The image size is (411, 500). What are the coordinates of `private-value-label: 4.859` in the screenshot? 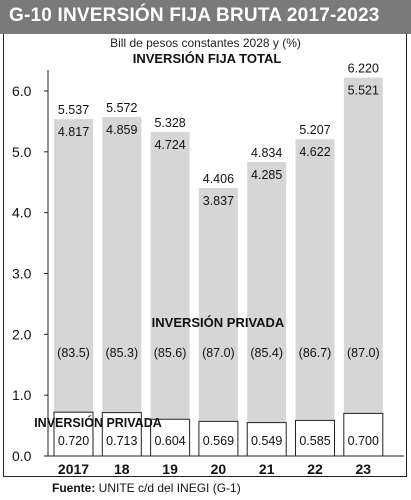 It's located at (121, 130).